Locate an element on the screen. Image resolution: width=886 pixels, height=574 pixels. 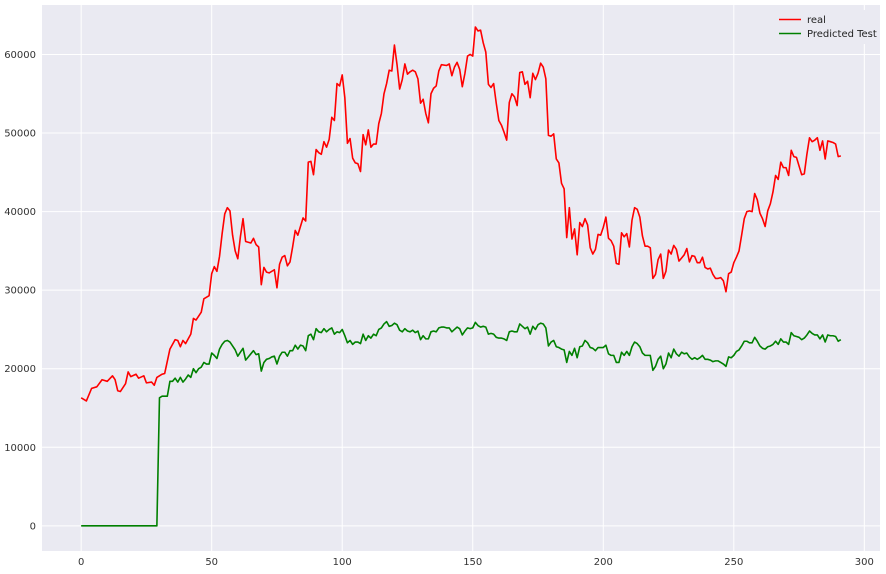
x-tick-label: 100 is located at coordinates (342, 562).